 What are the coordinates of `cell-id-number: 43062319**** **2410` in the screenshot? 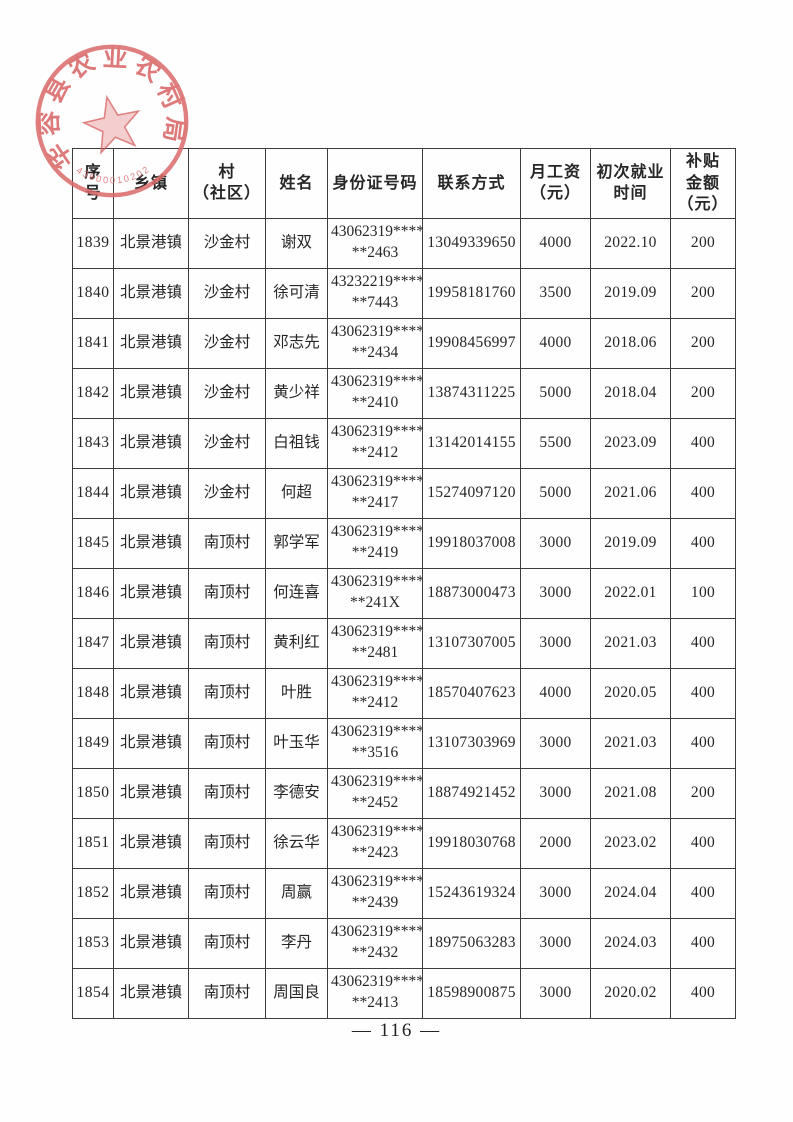 It's located at (375, 393).